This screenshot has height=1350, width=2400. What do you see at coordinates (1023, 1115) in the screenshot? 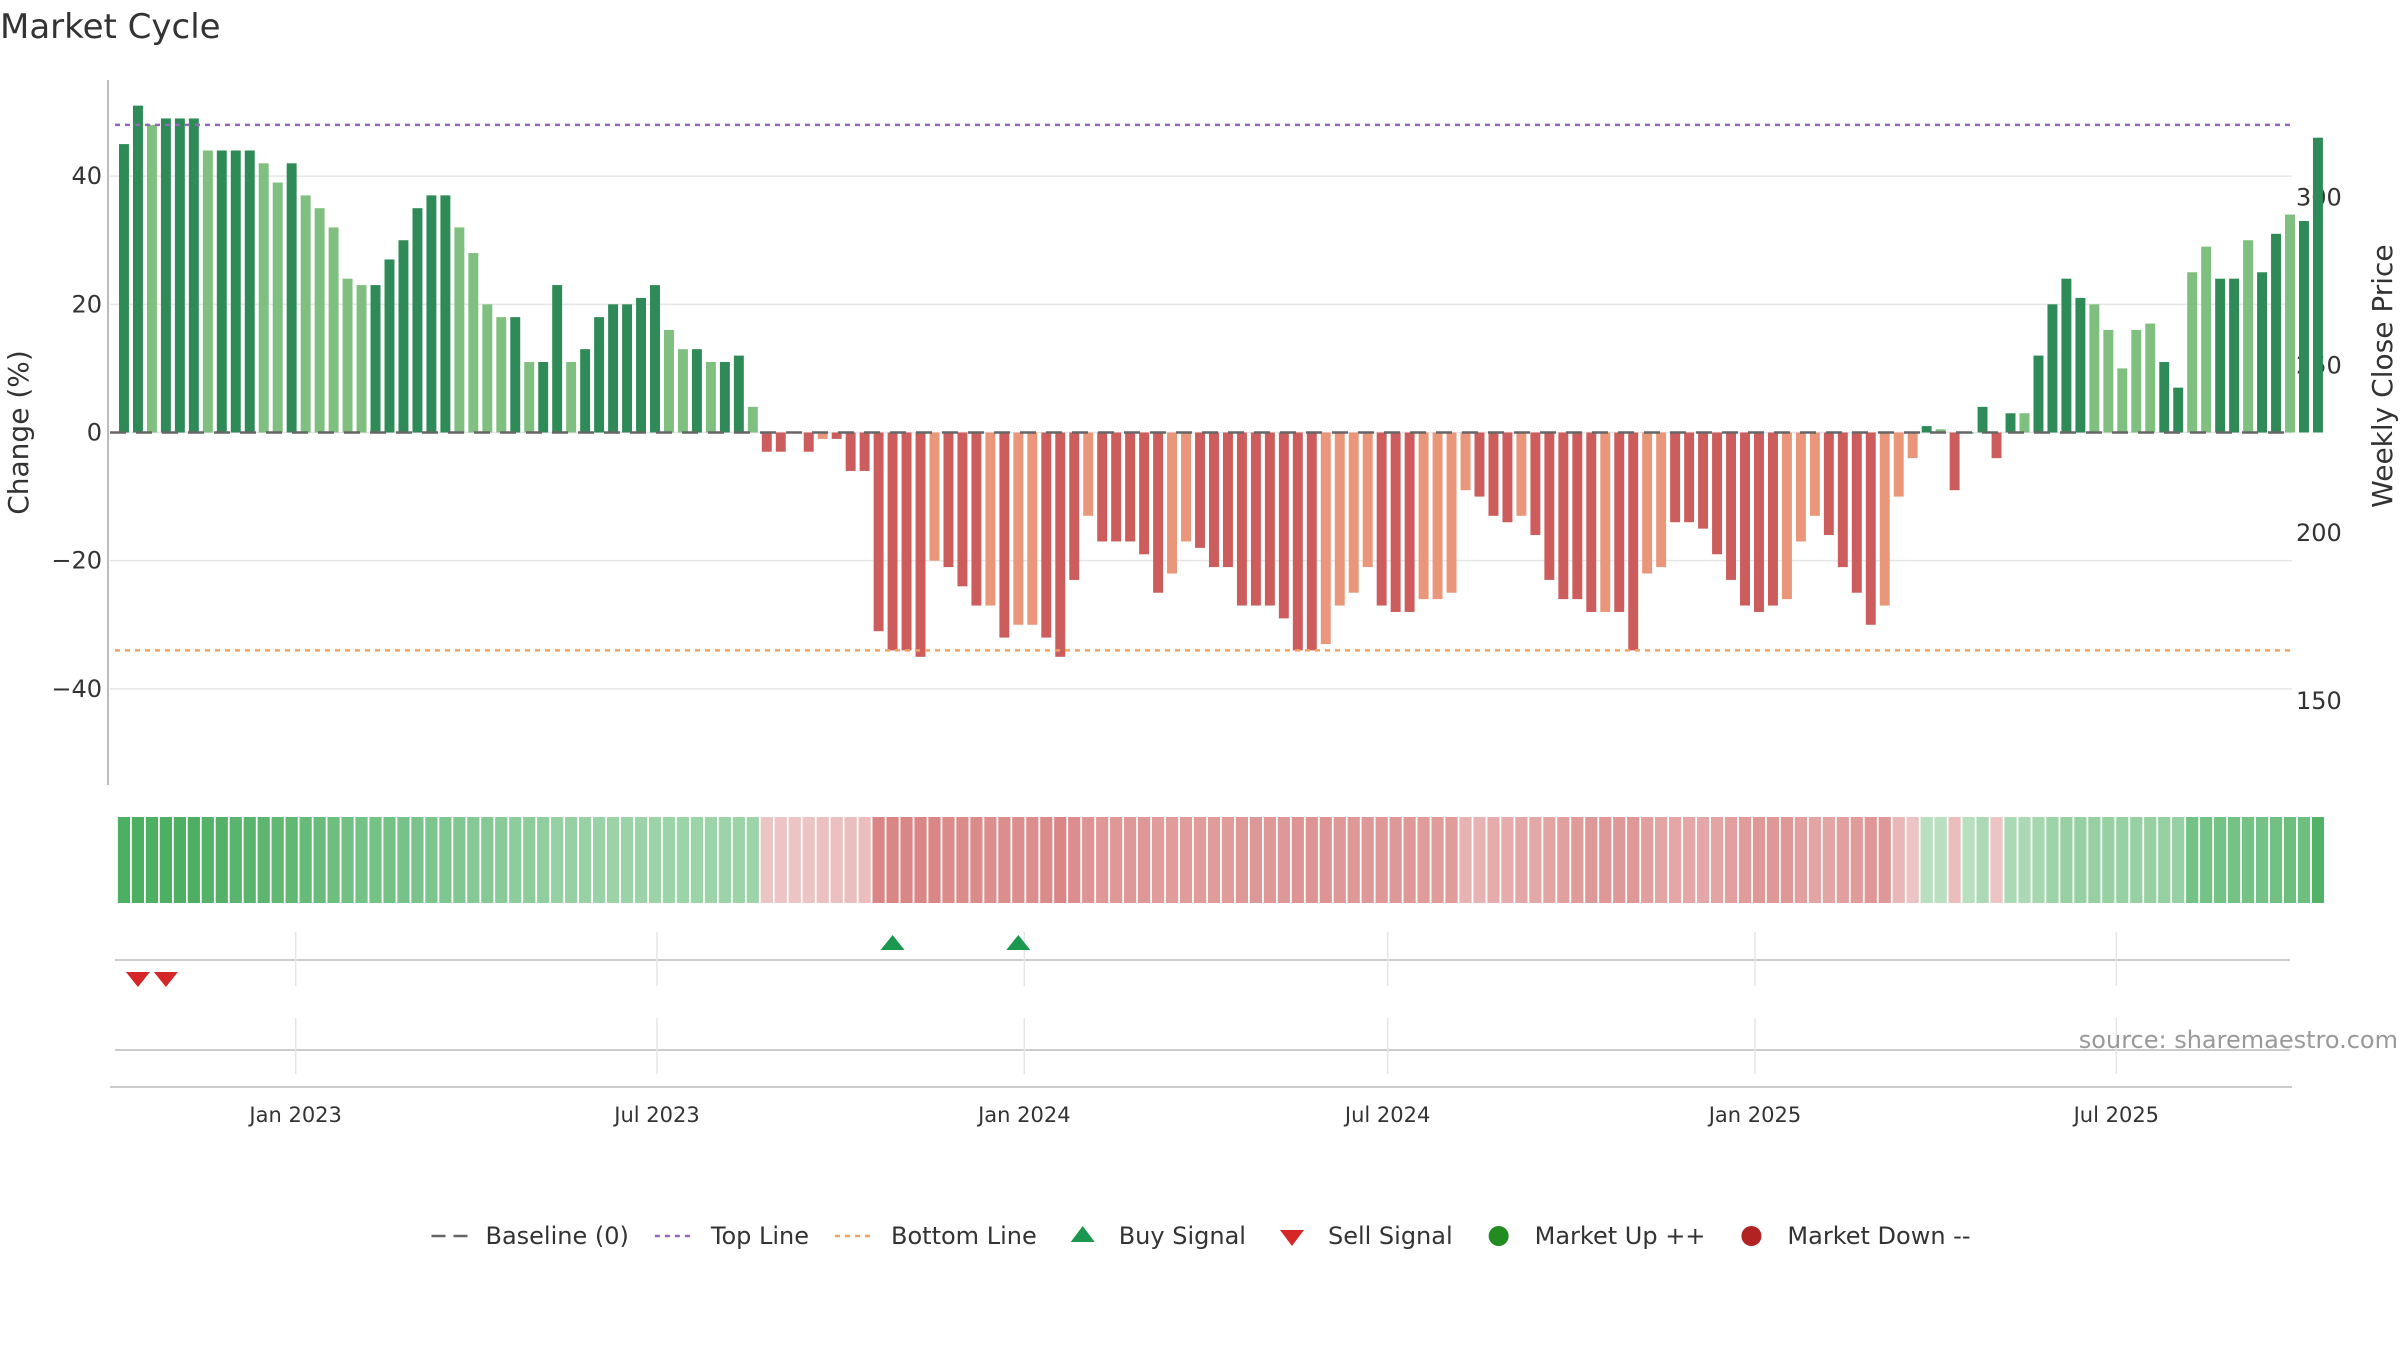
I see `x-tick-label: Jan 2024` at bounding box center [1023, 1115].